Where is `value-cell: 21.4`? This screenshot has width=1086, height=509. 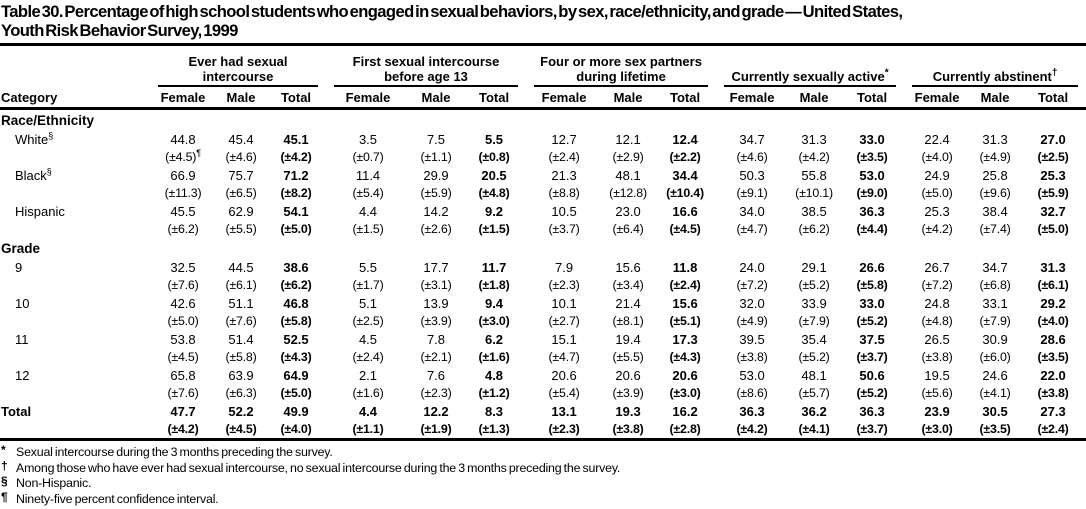 value-cell: 21.4 is located at coordinates (628, 303).